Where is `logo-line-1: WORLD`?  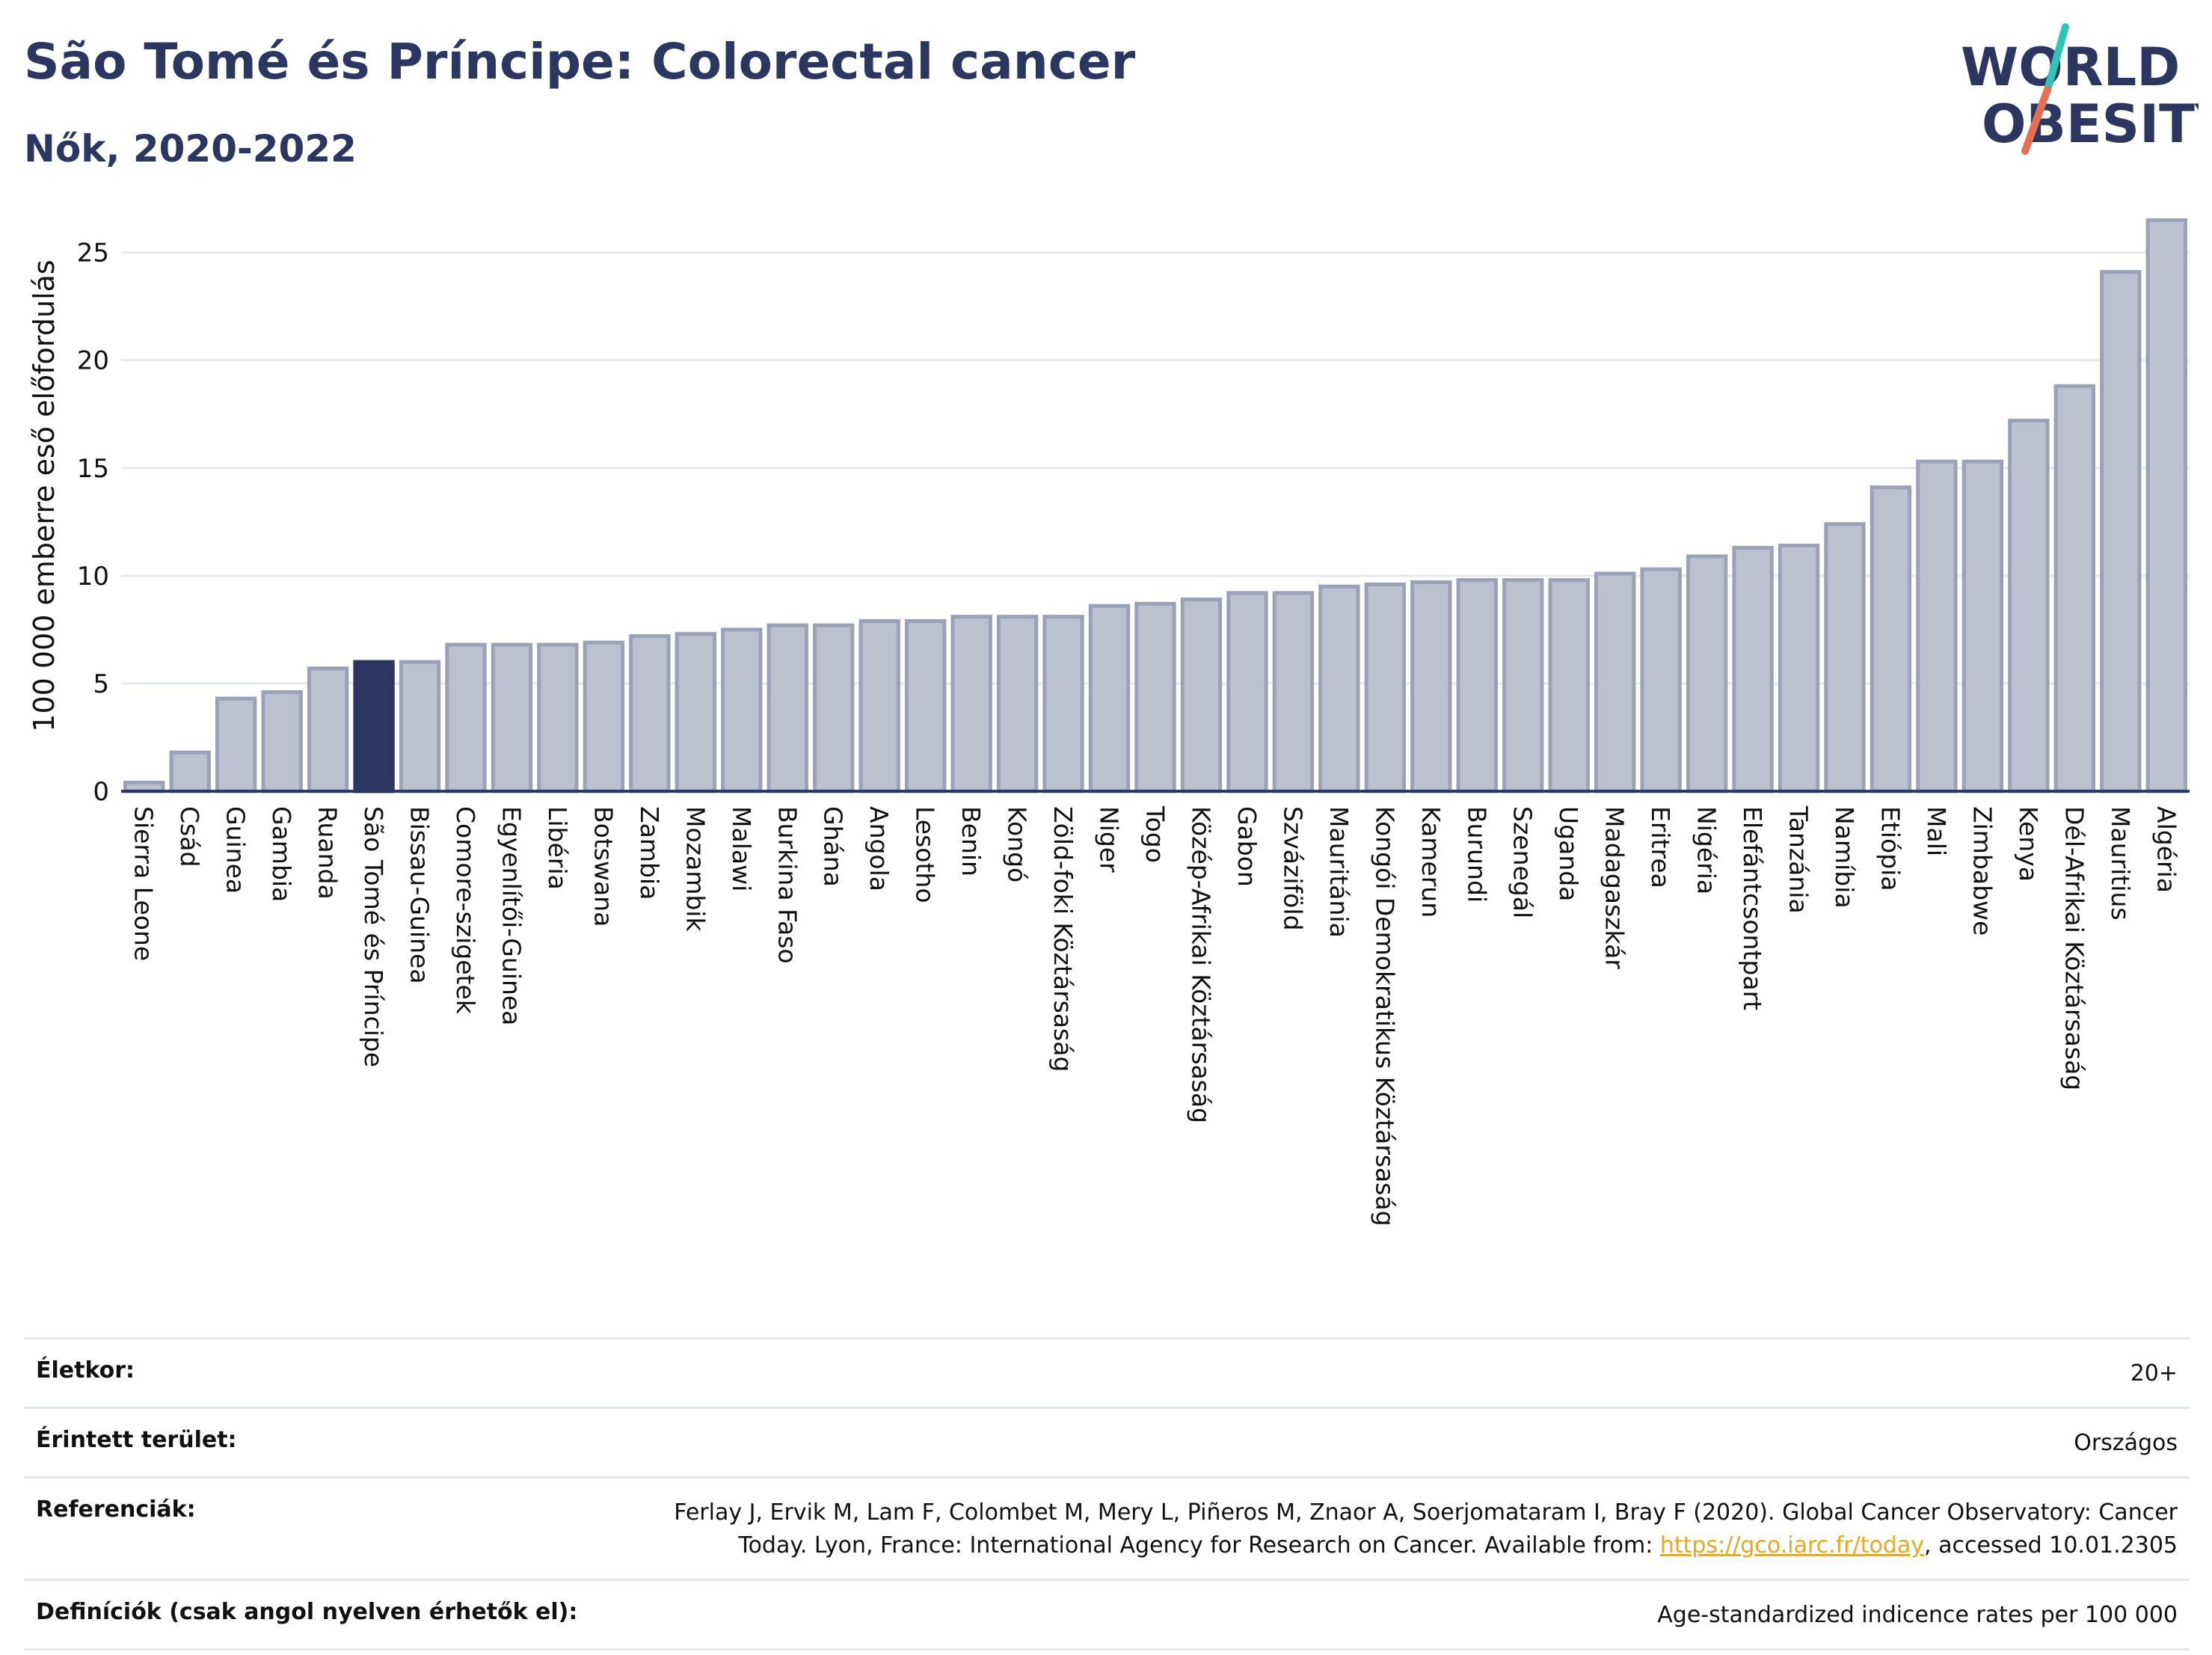
logo-line-1: WORLD is located at coordinates (2070, 67).